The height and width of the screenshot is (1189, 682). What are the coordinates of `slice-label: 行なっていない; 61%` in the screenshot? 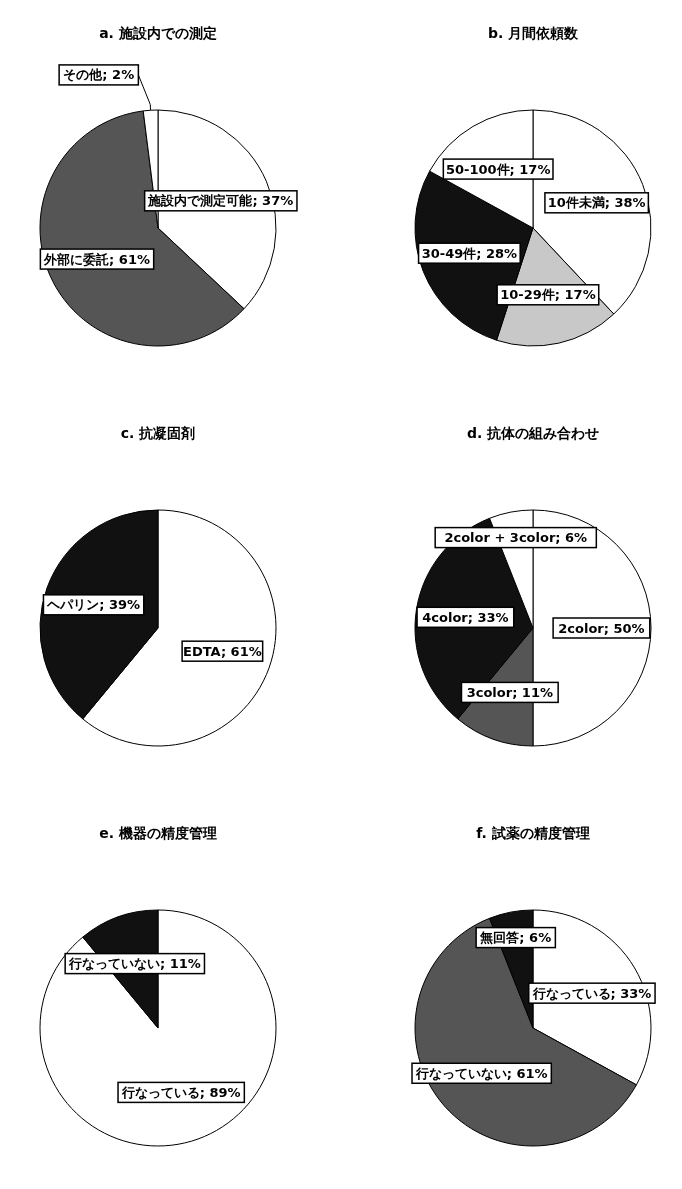 It's located at (481, 1073).